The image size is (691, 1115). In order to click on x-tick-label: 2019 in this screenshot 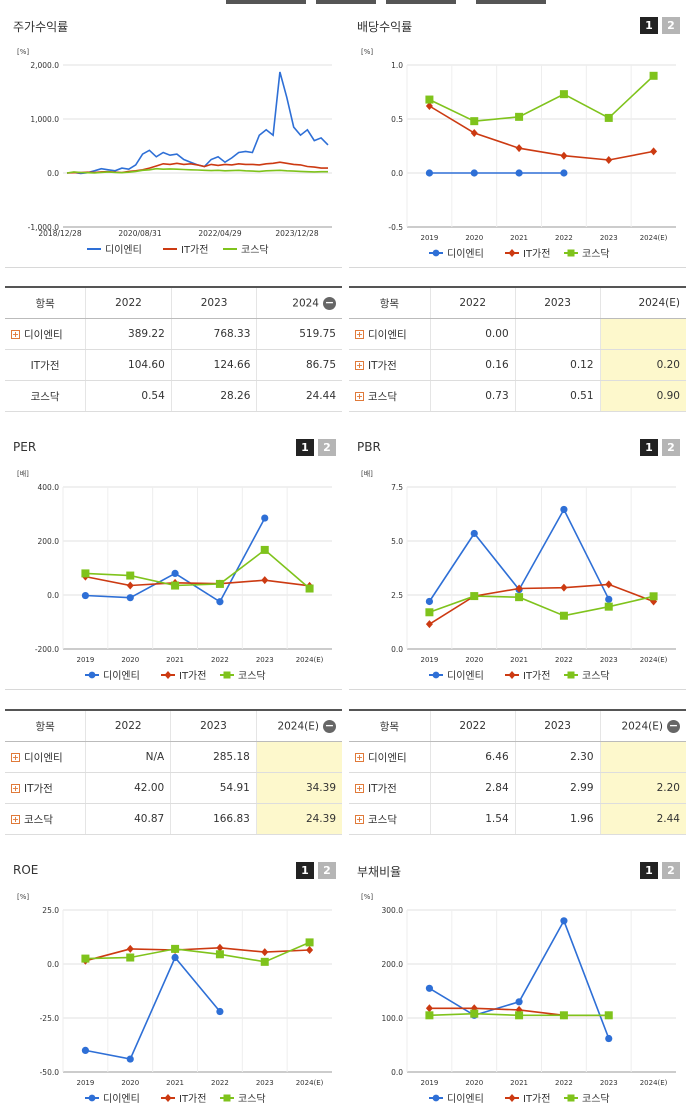, I will do `click(430, 660)`.